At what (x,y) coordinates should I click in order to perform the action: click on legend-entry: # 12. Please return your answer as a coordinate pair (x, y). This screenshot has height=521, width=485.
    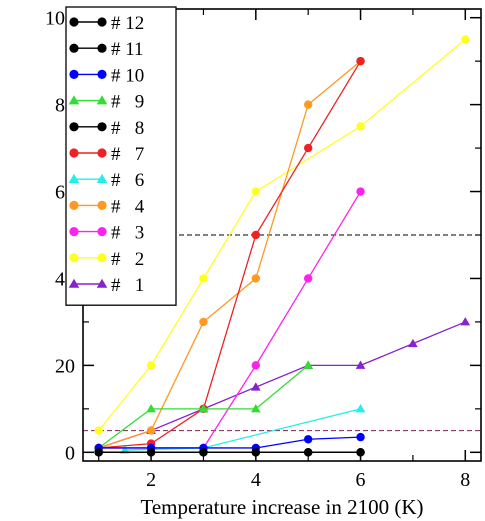
    Looking at the image, I should click on (106, 23).